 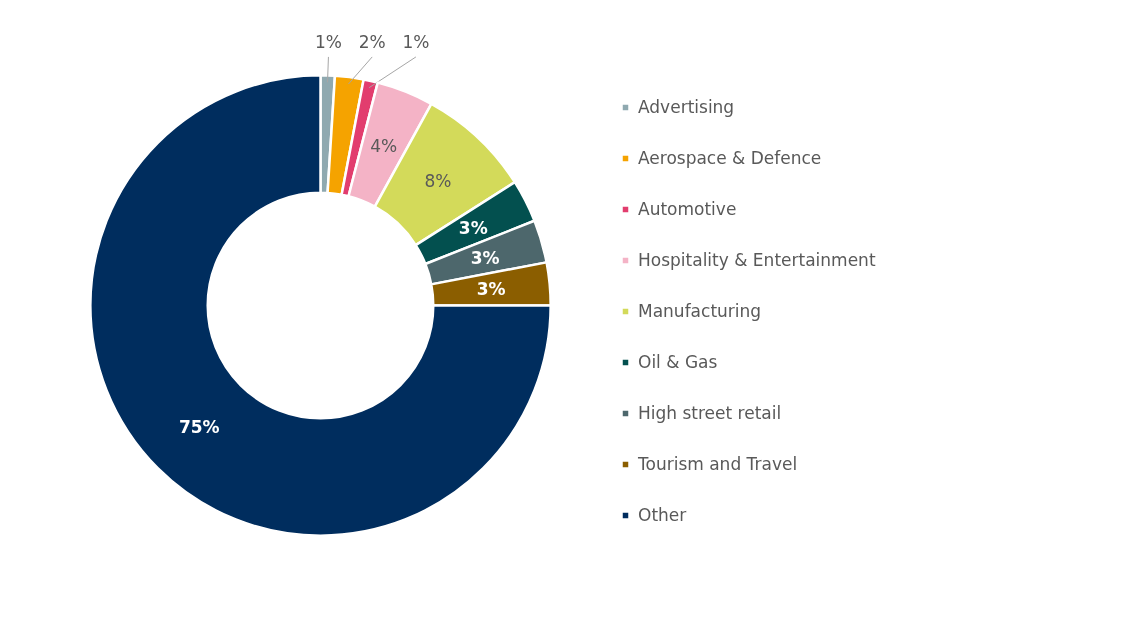 I want to click on data-label: 4%, so click(x=384, y=146).